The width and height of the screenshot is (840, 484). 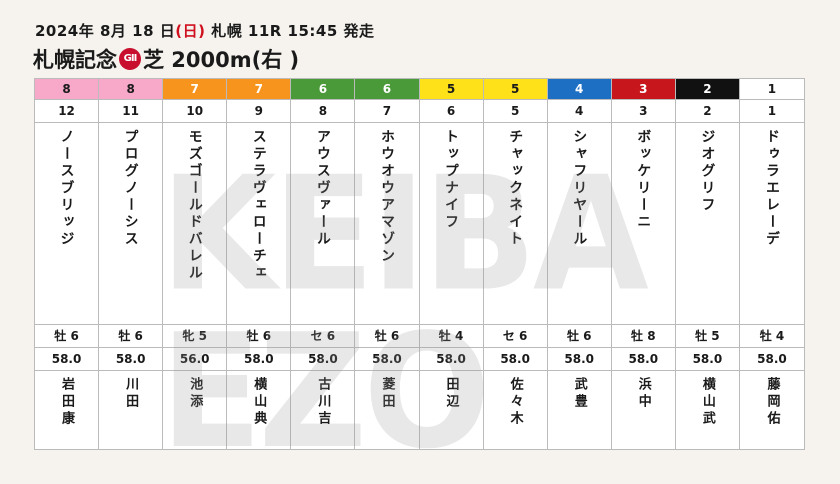 I want to click on race-title: 札幌記念 GII 芝 2000m(右 ), so click(x=166, y=59).